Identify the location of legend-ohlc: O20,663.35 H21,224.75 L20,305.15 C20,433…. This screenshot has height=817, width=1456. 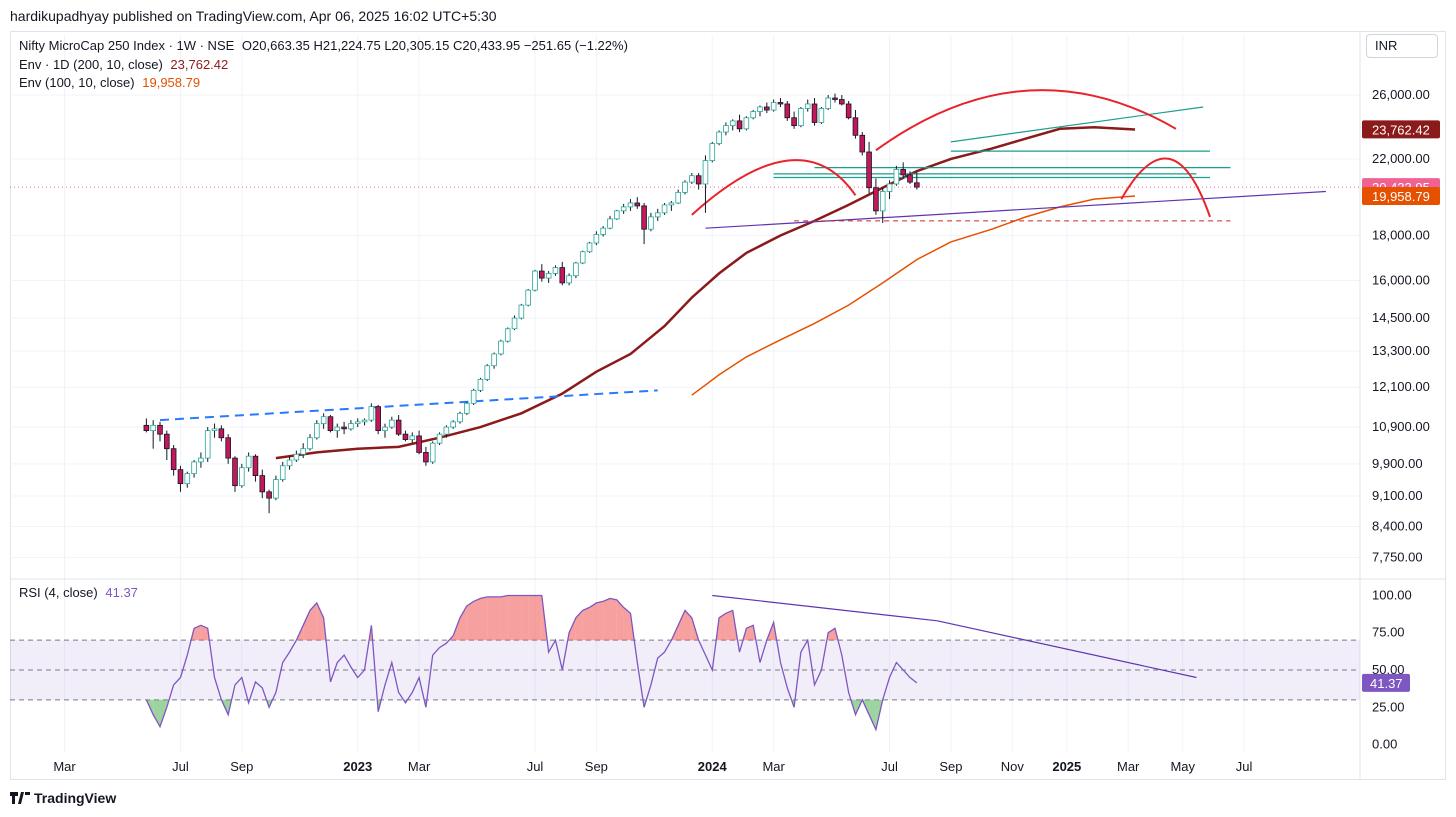
(434, 45).